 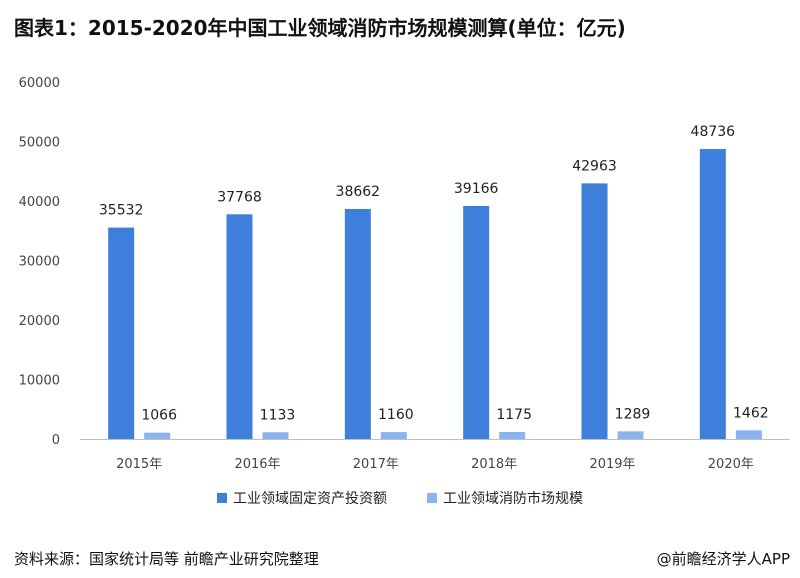 I want to click on legend-swatch-fire-market-size, so click(x=432, y=498).